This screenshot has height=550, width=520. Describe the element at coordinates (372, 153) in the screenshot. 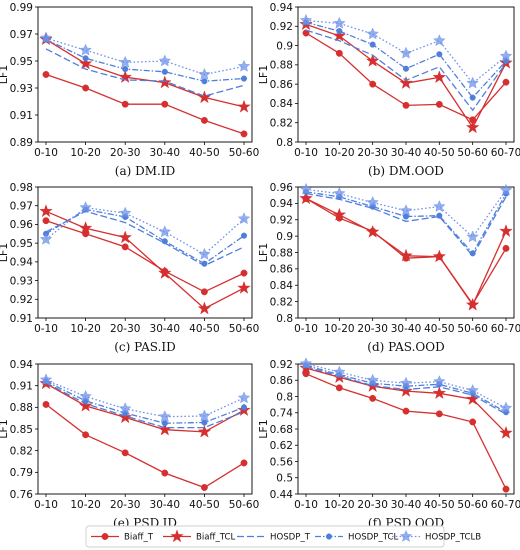

I see `x-tick-label: 20-30` at that location.